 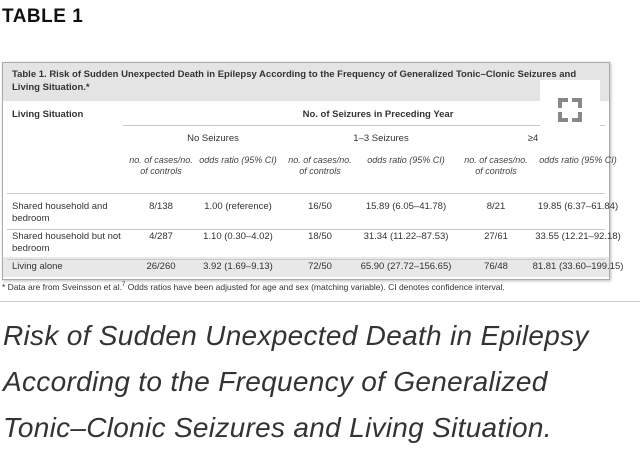 I want to click on row-shade, so click(x=306, y=267).